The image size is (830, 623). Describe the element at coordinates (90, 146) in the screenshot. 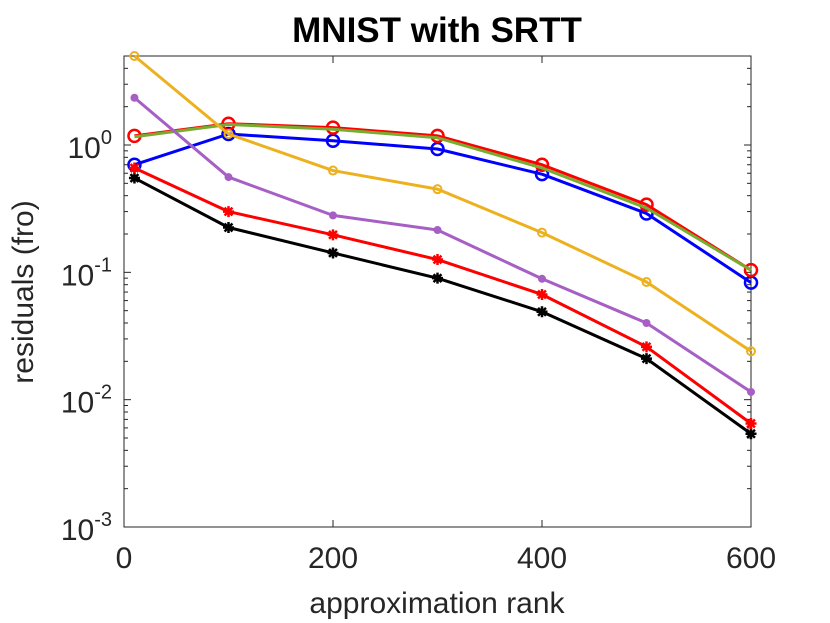

I see `y-tick-label: 10⁰` at that location.